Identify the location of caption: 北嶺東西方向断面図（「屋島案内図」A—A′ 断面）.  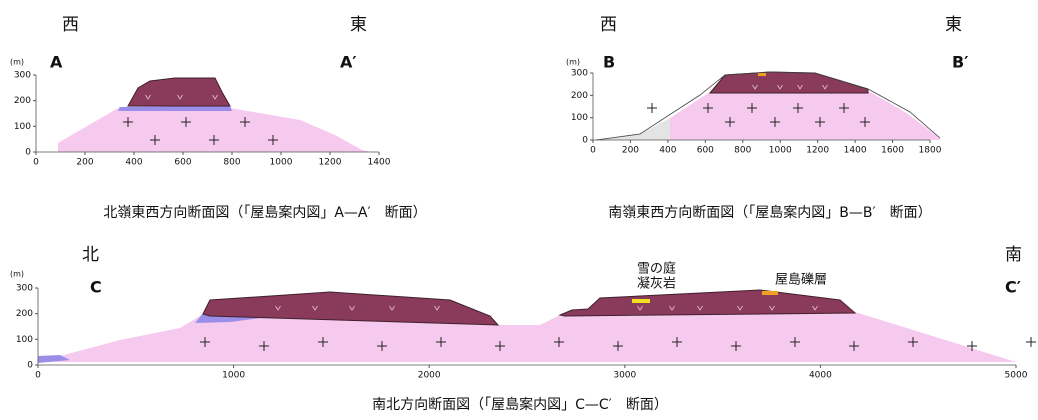
(264, 212).